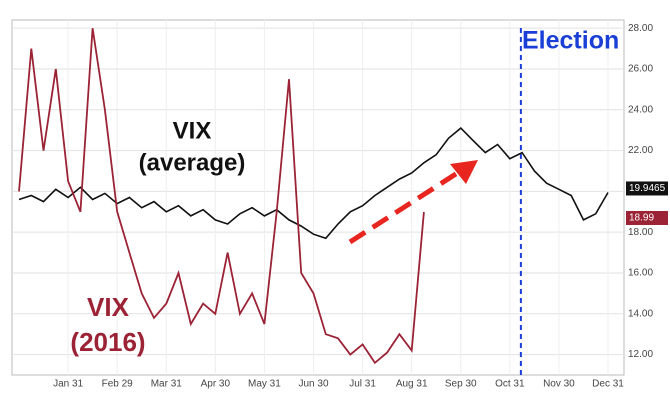  I want to click on annotation: Election, so click(570, 41).